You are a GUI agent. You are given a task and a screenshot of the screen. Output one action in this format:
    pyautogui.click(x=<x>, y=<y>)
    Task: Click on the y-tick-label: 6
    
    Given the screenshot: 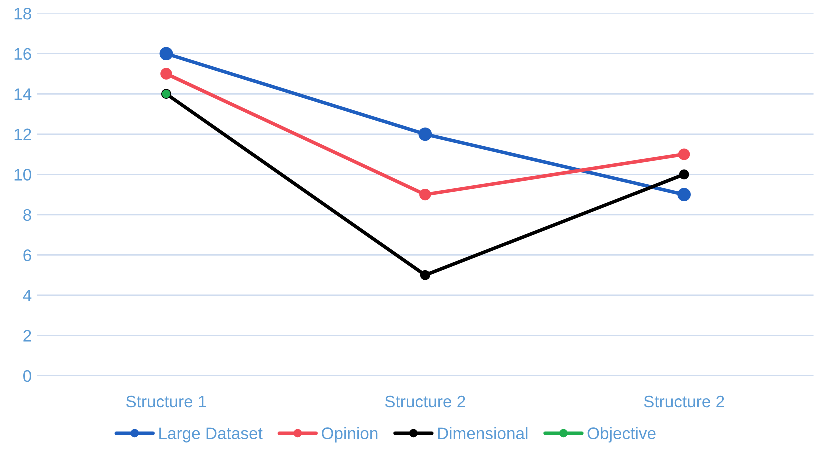 What is the action you would take?
    pyautogui.click(x=28, y=256)
    